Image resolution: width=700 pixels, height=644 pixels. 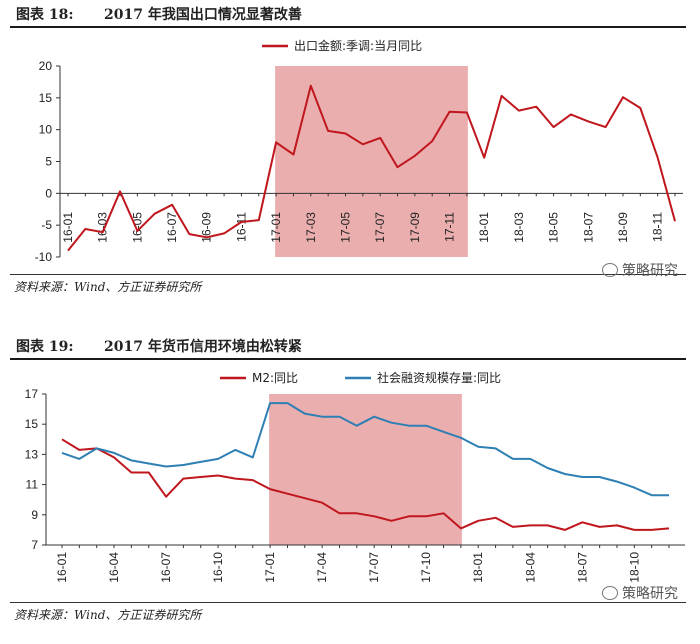 I want to click on y-tick-label: 5, so click(x=48, y=162).